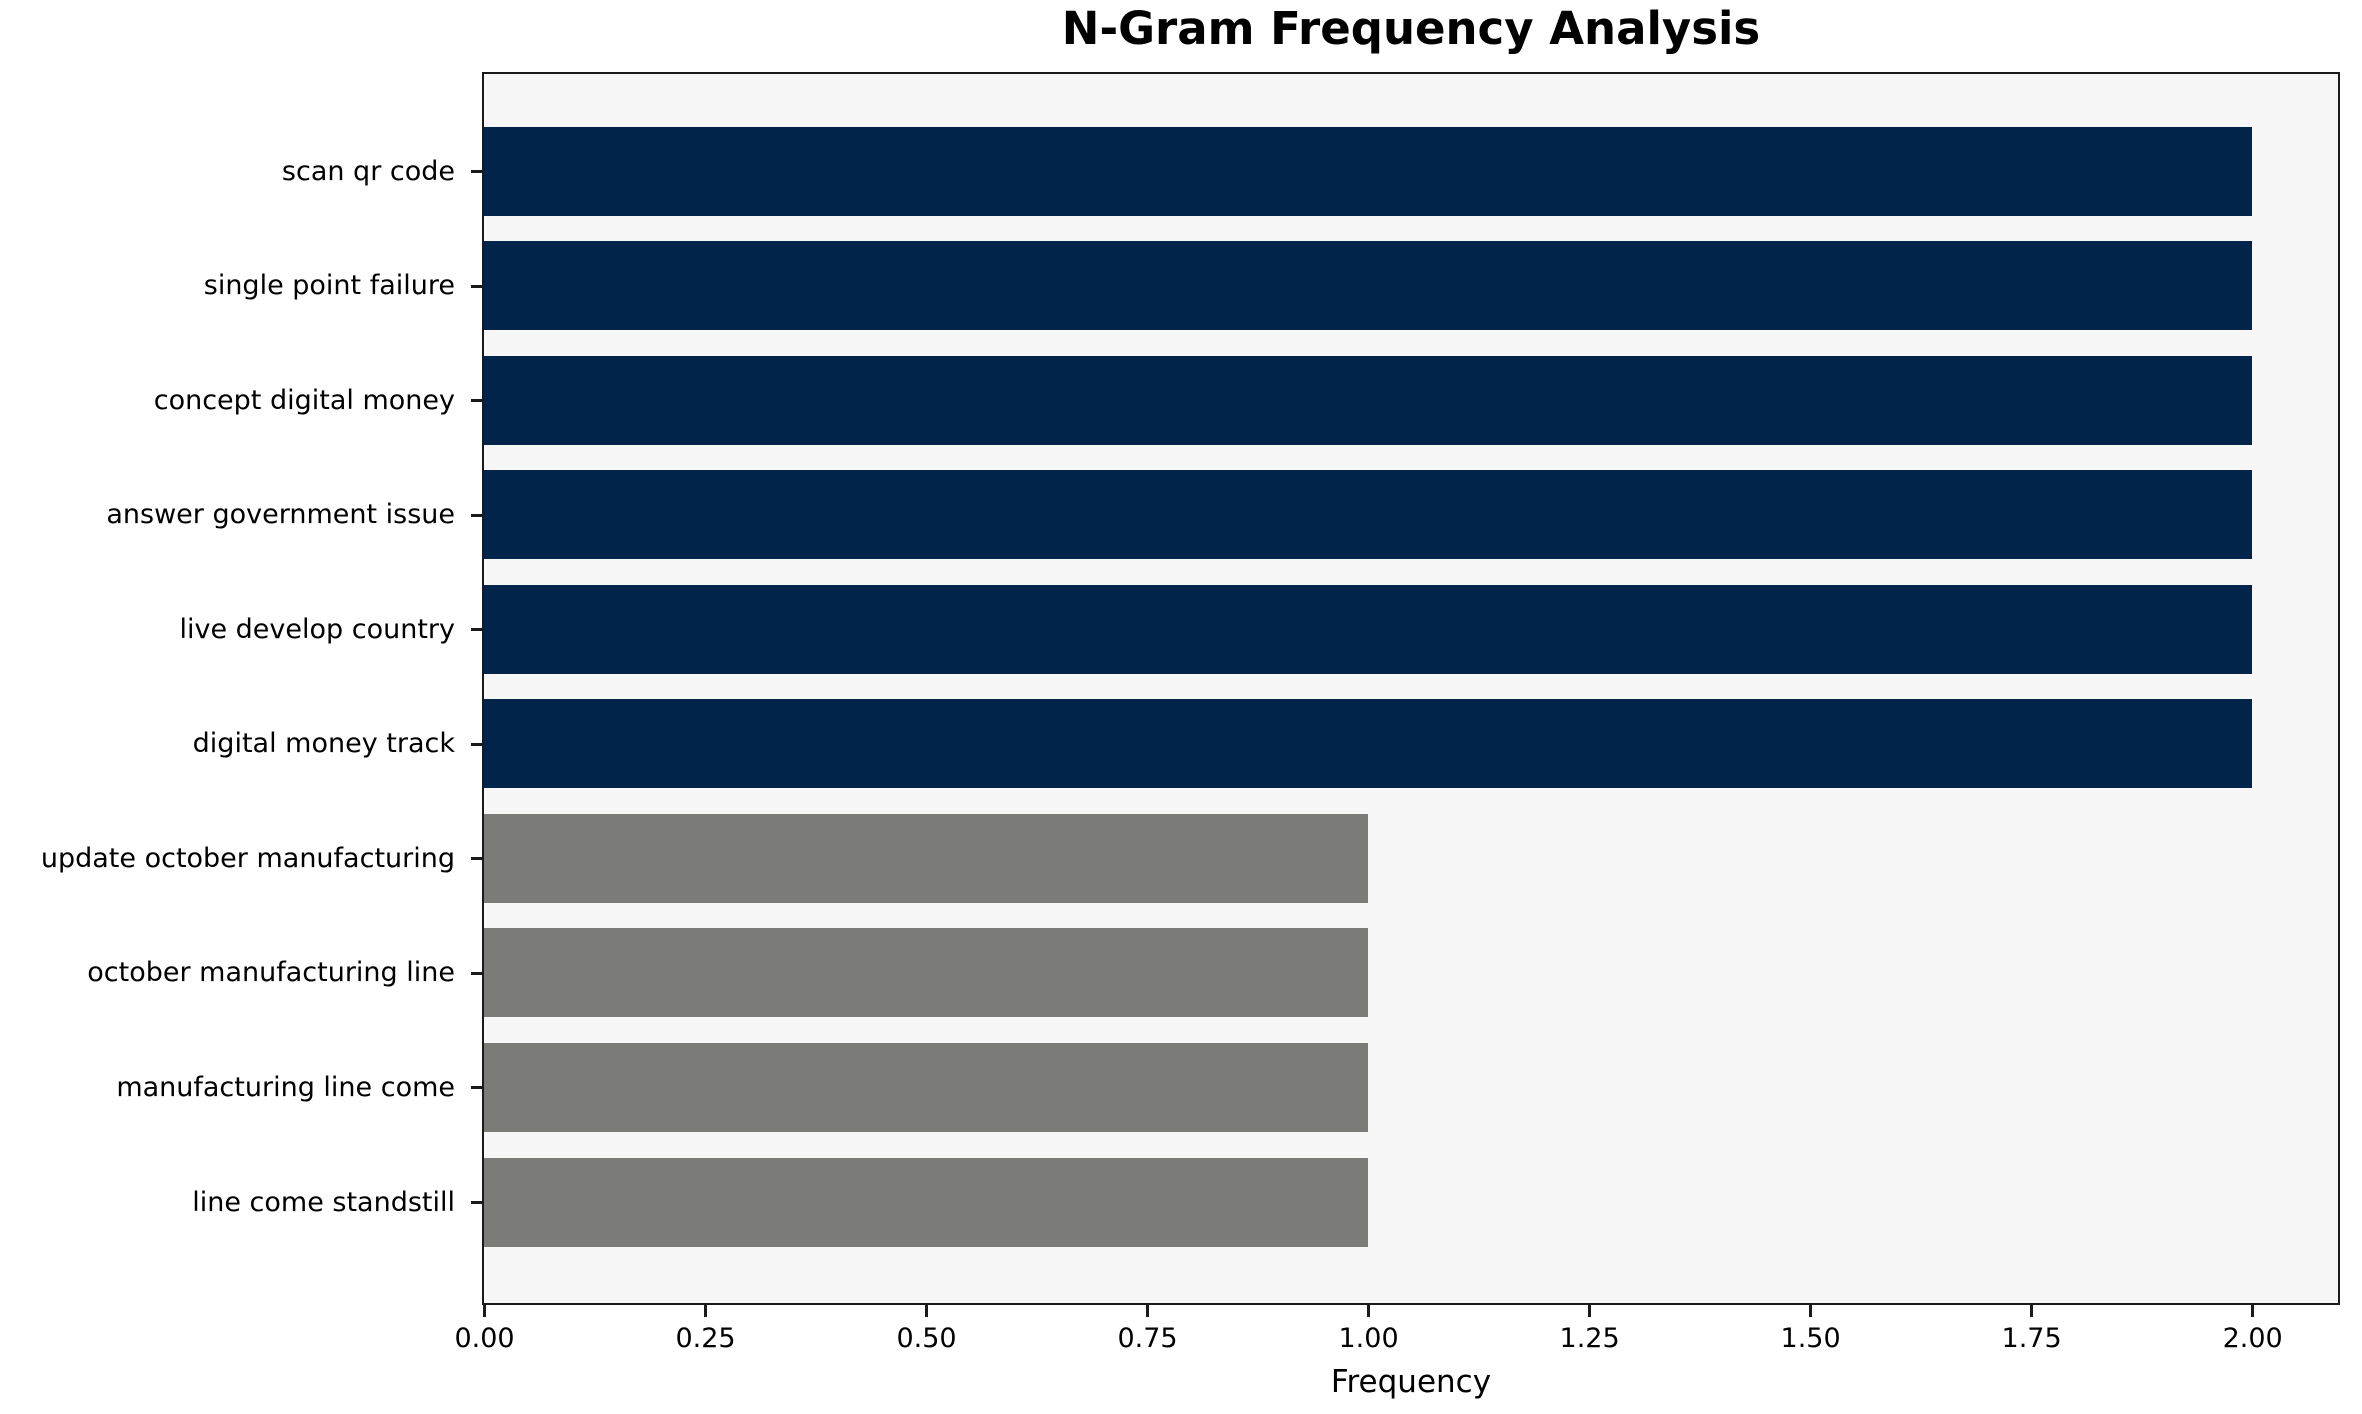 The width and height of the screenshot is (2362, 1414). What do you see at coordinates (304, 400) in the screenshot?
I see `y-tick-label: concept digital money` at bounding box center [304, 400].